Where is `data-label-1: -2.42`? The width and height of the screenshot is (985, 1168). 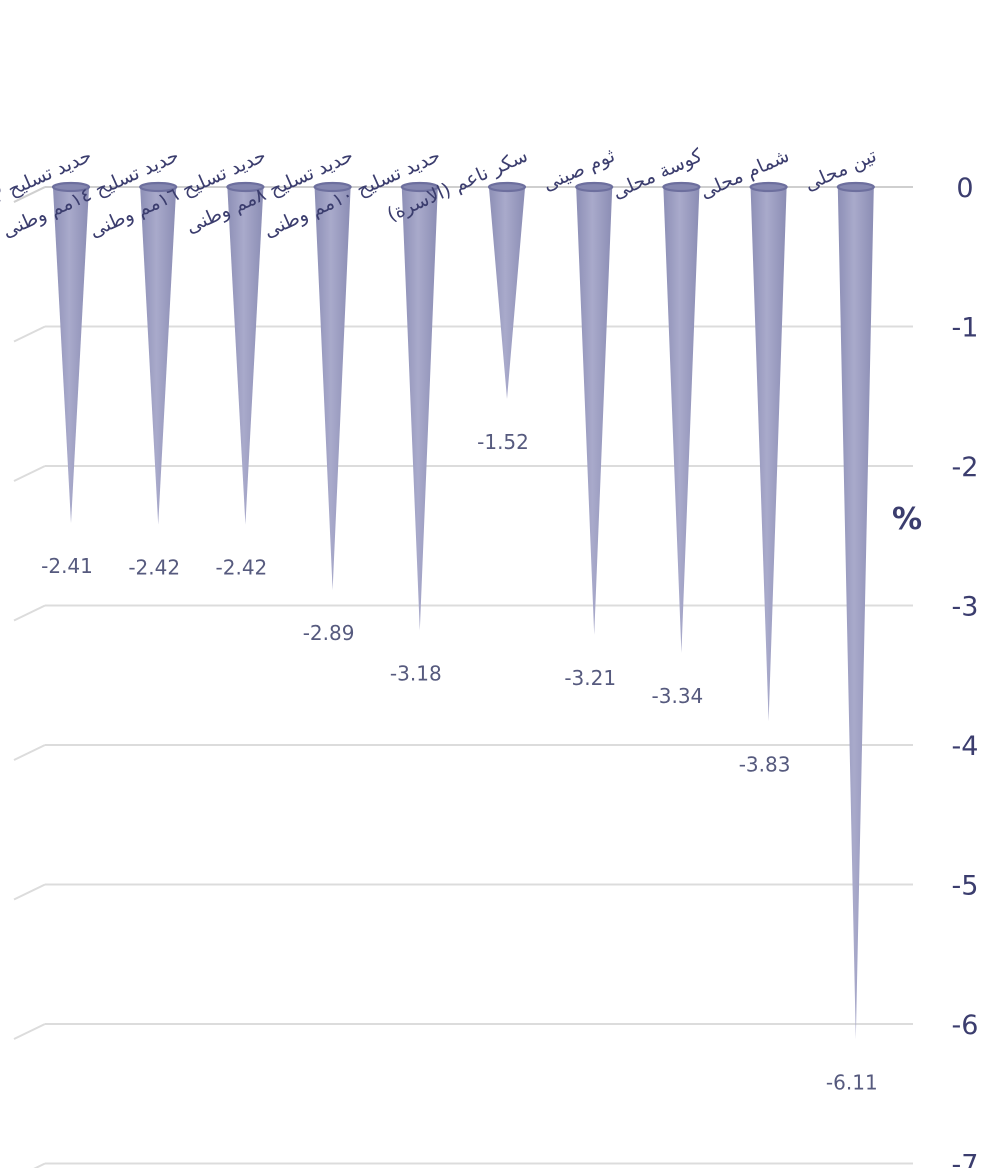
data-label-1: -2.42 is located at coordinates (154, 568).